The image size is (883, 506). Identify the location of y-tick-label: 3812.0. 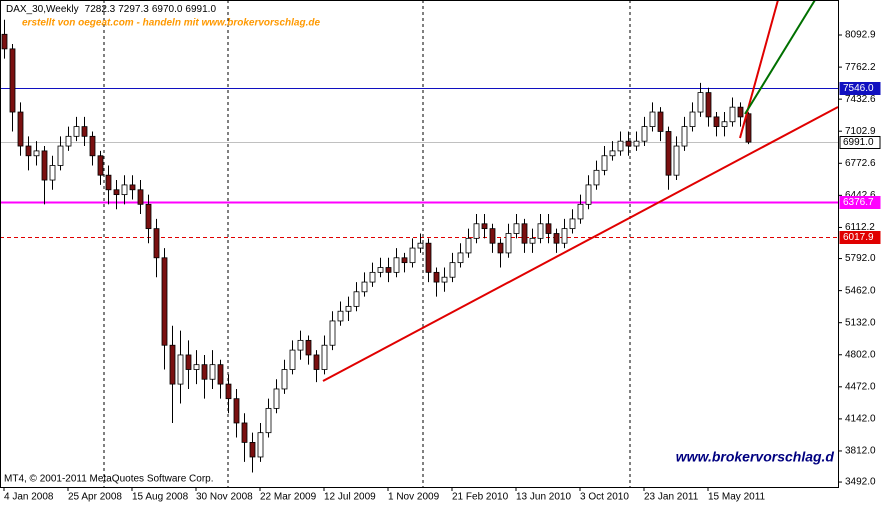
(860, 451).